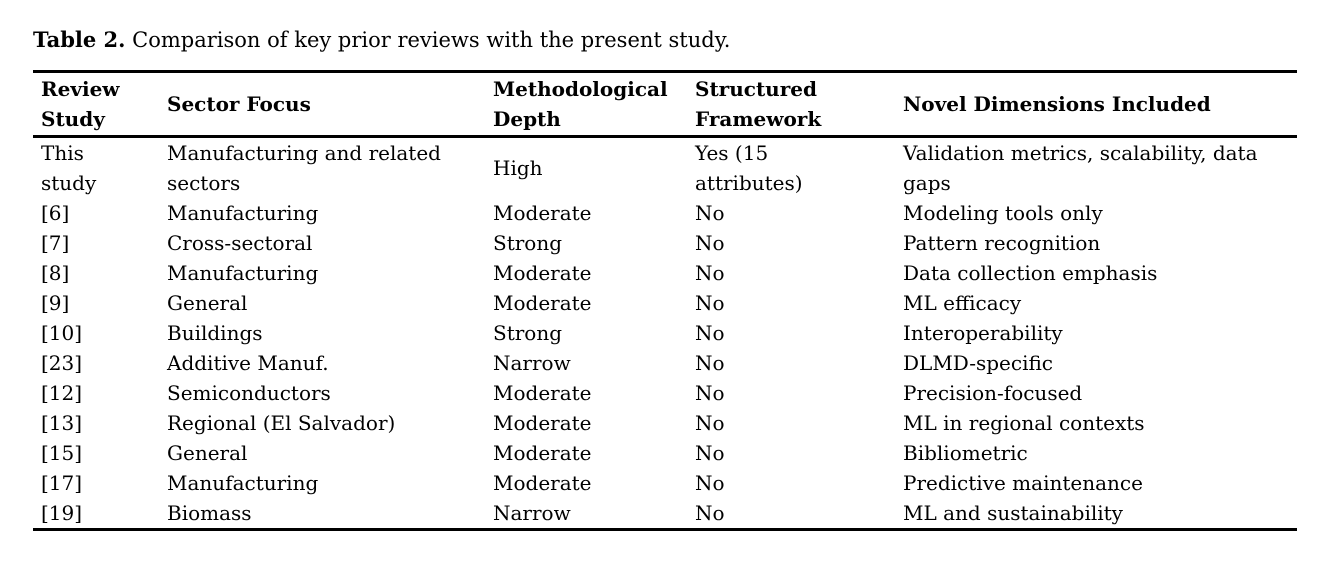 The width and height of the screenshot is (1327, 563). I want to click on table-row: [15] General Moderate No Bibliometric, so click(665, 453).